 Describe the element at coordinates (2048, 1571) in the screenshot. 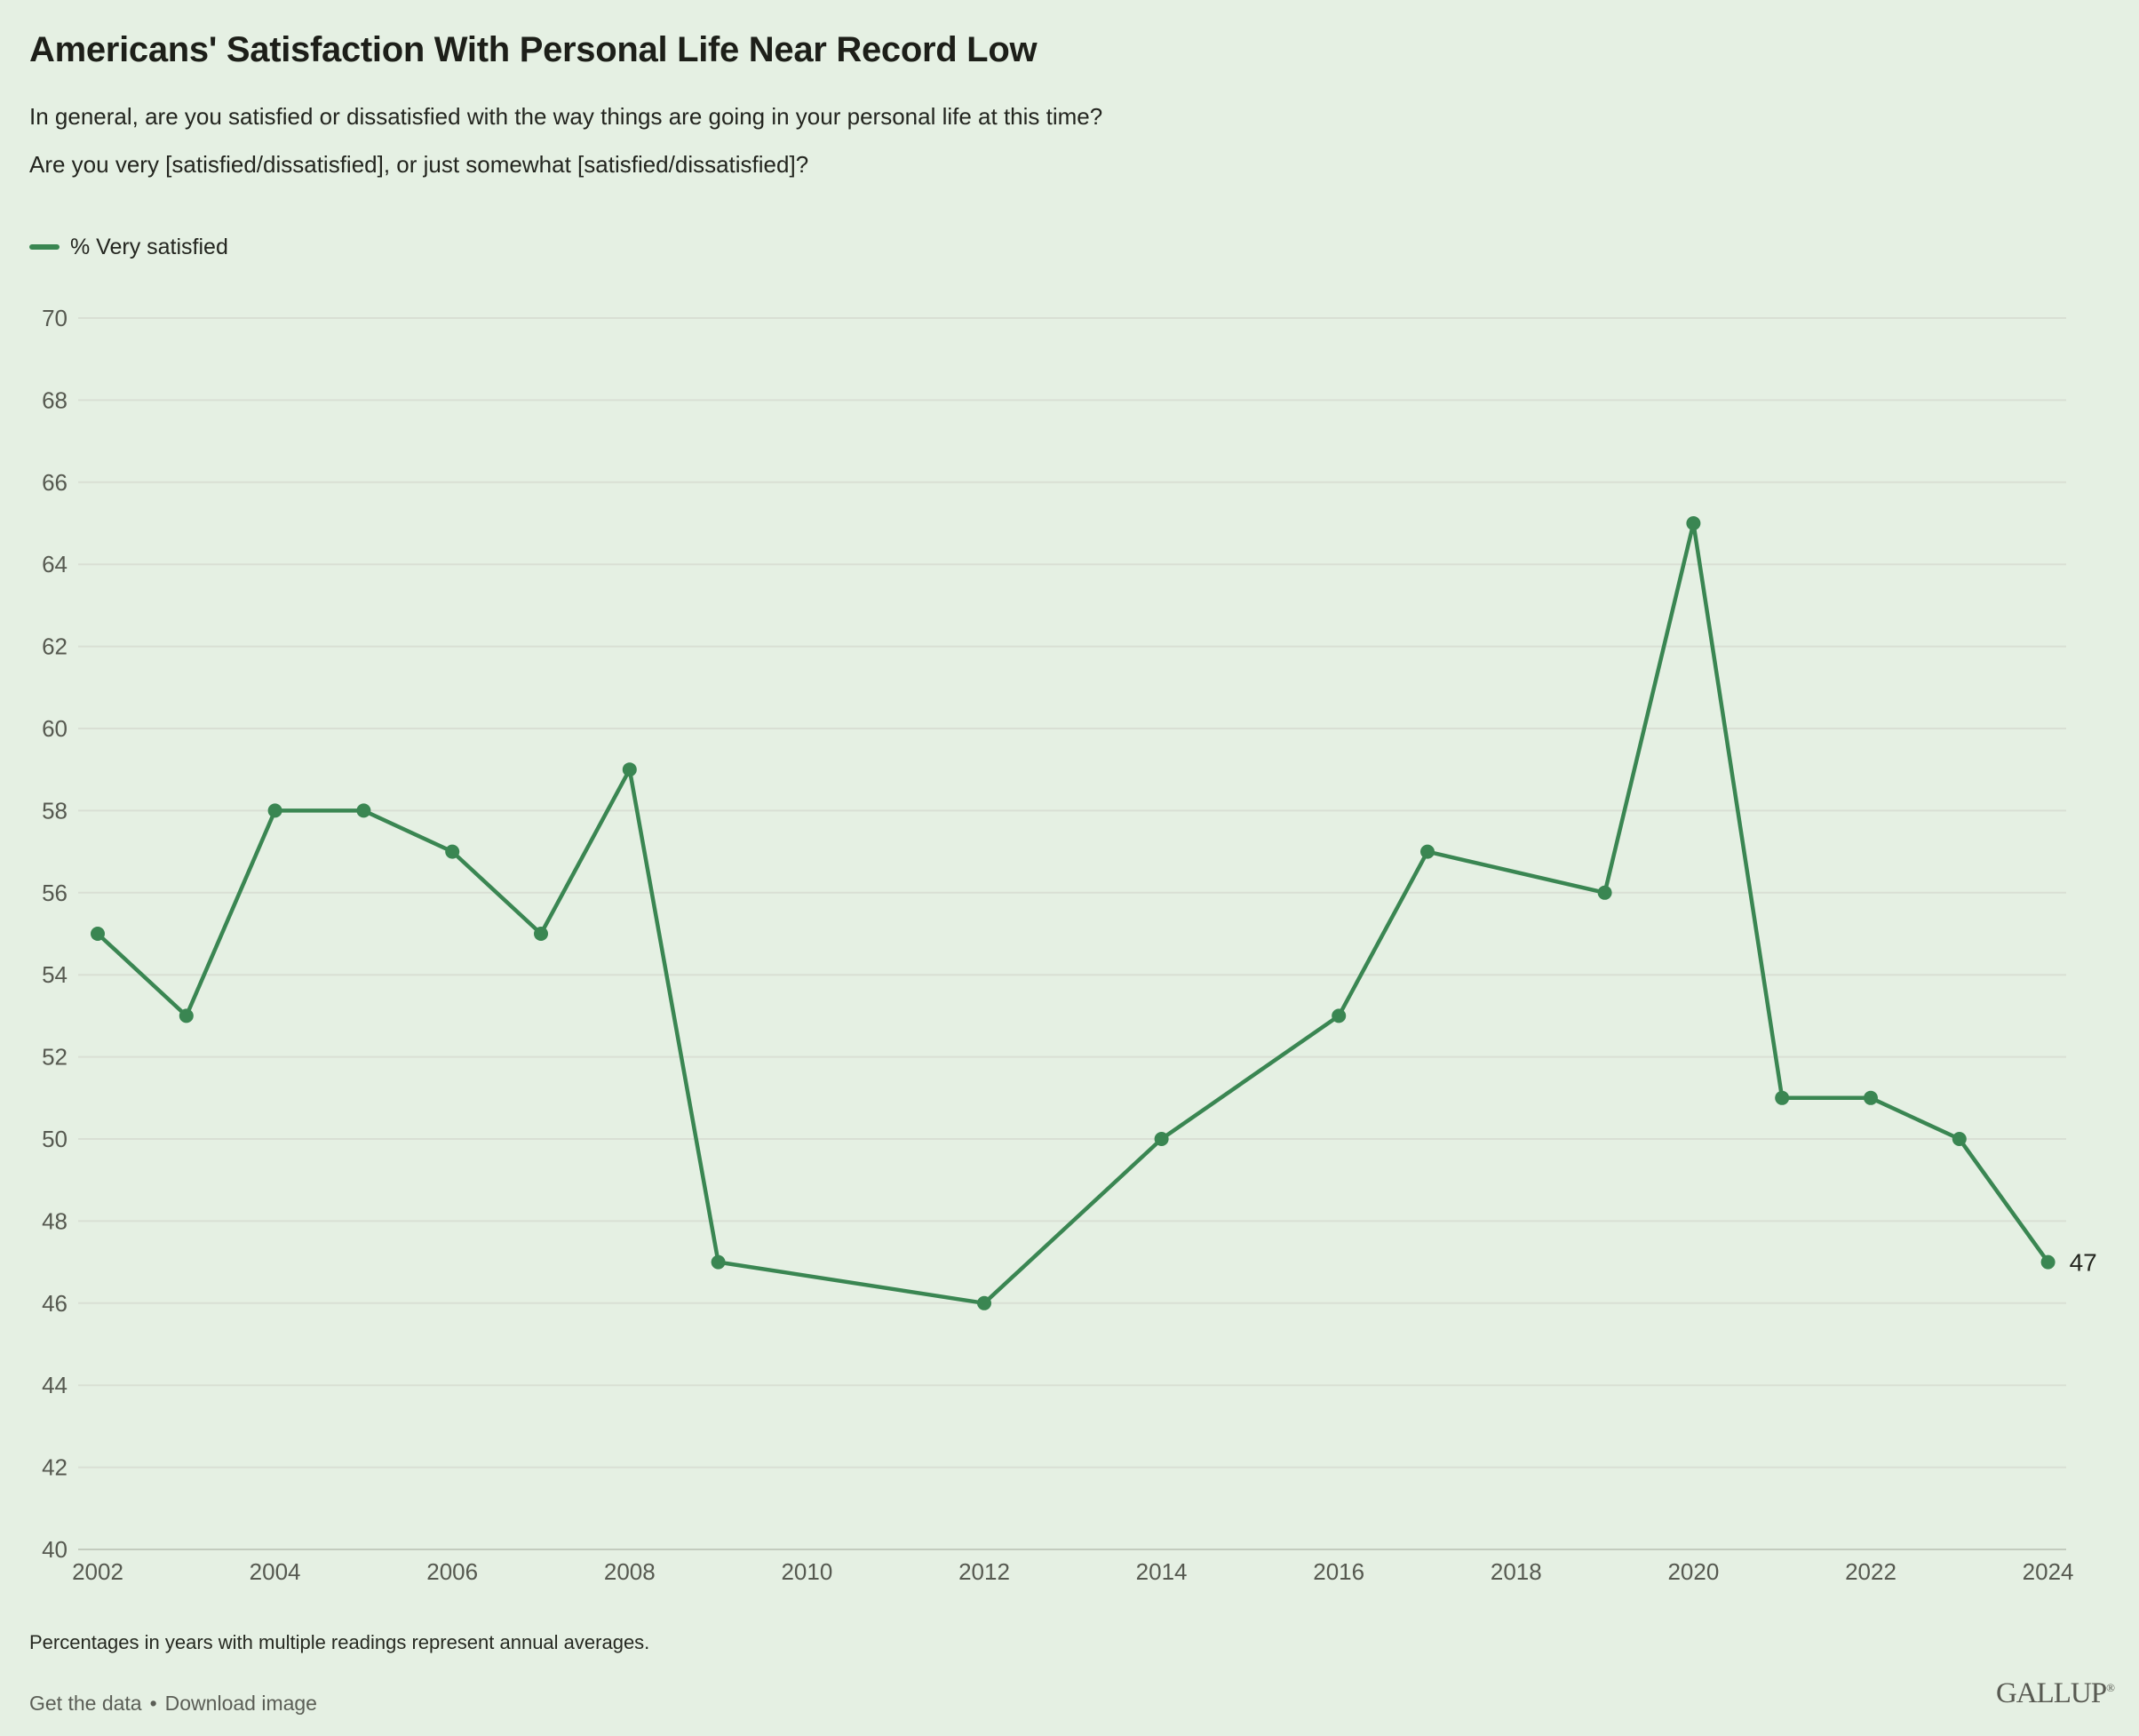

I see `x-axis-tick-label: 2024` at that location.